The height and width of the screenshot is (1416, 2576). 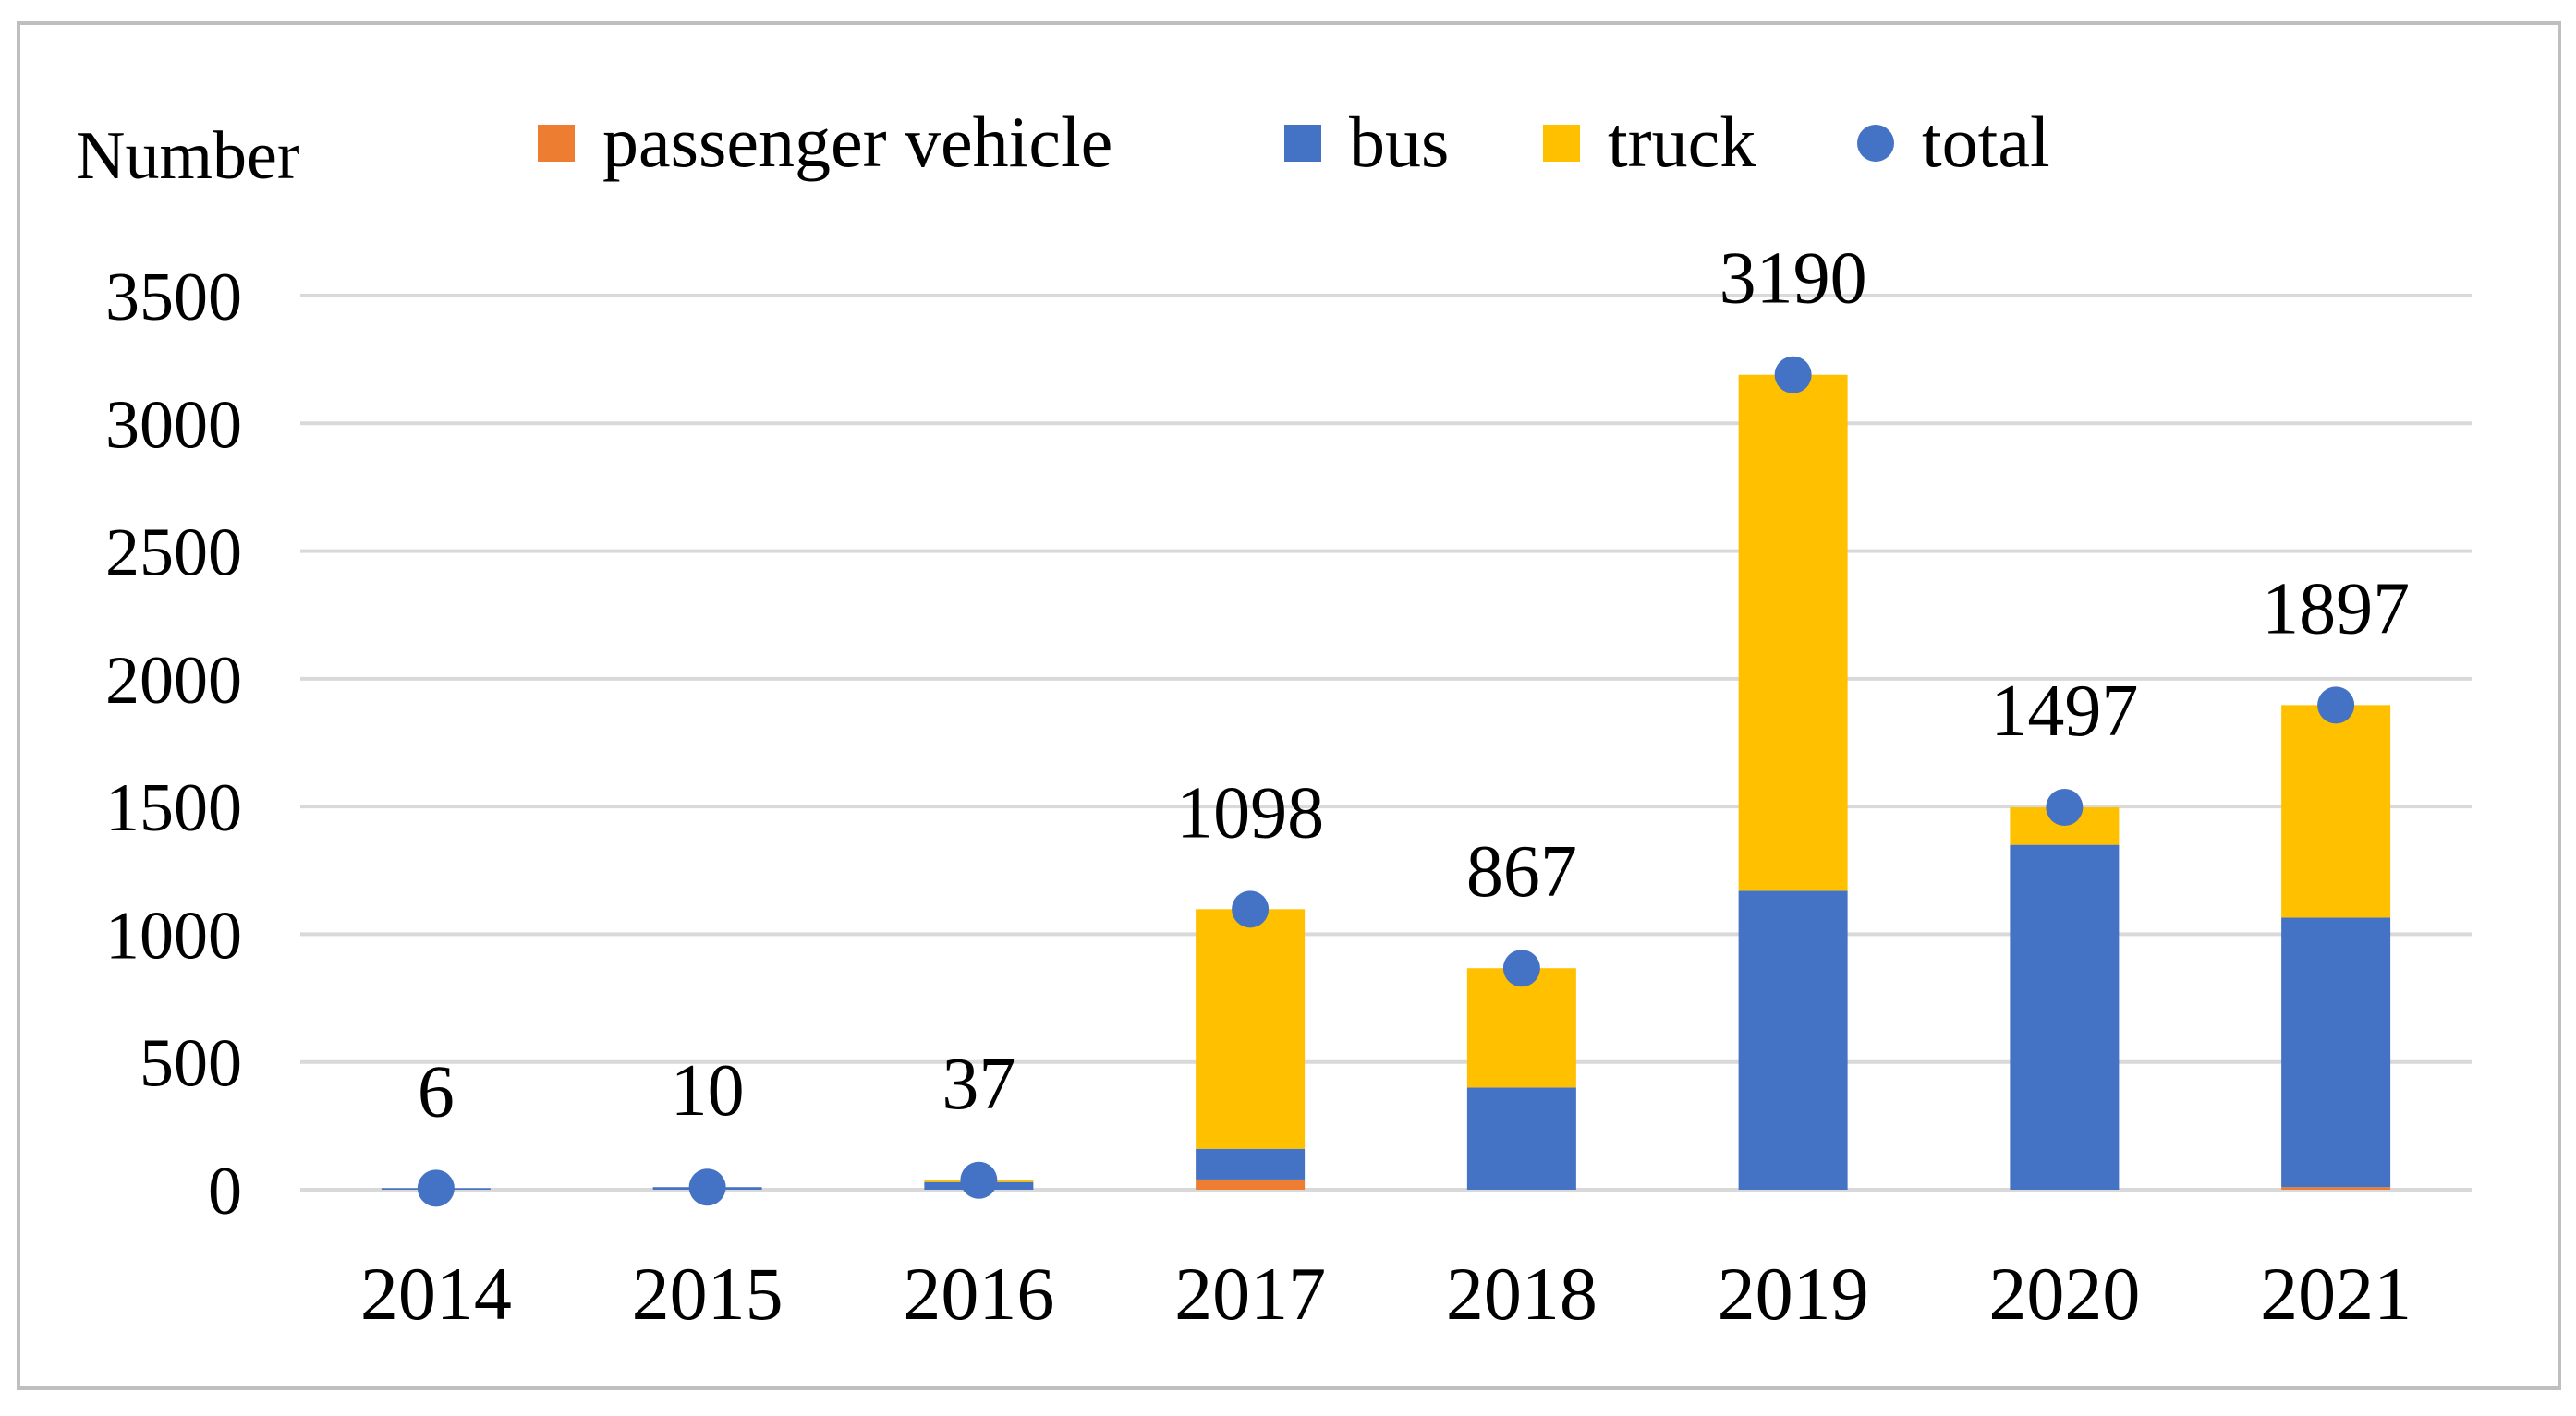 What do you see at coordinates (2336, 1294) in the screenshot?
I see `x-tick-label-2021: 2021` at bounding box center [2336, 1294].